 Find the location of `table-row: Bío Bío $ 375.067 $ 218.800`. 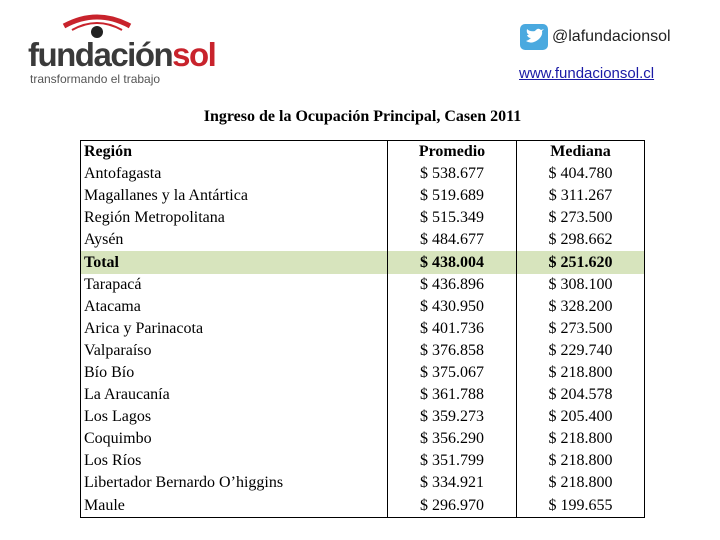

table-row: Bío Bío $ 375.067 $ 218.800 is located at coordinates (362, 373).